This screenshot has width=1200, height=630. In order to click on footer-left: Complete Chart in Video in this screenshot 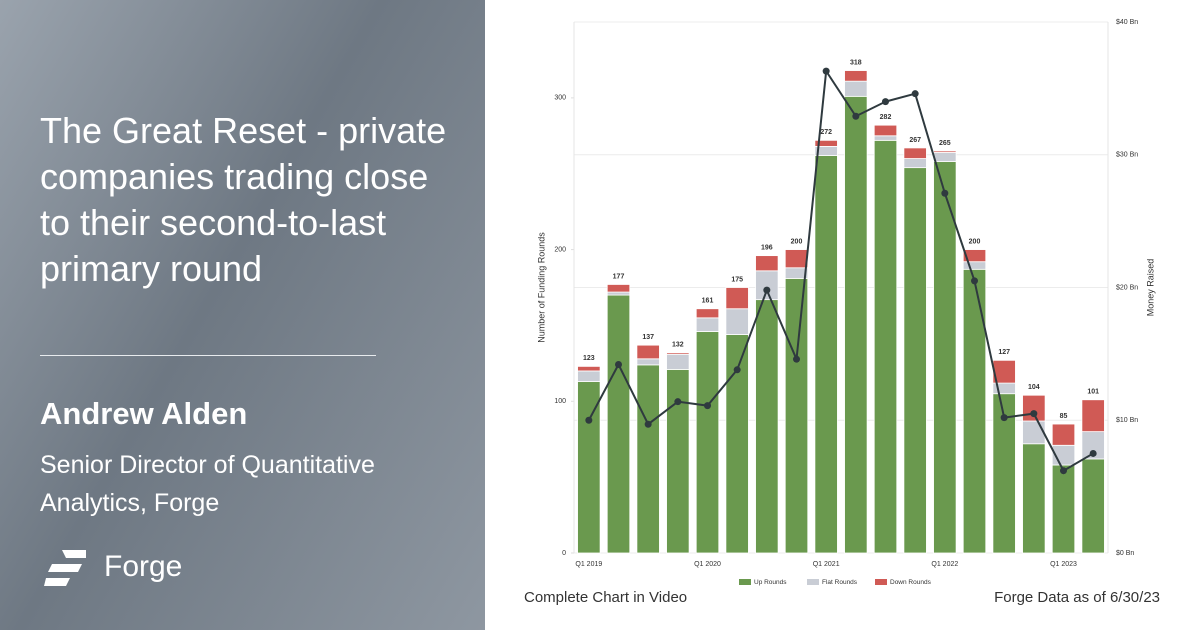, I will do `click(605, 597)`.